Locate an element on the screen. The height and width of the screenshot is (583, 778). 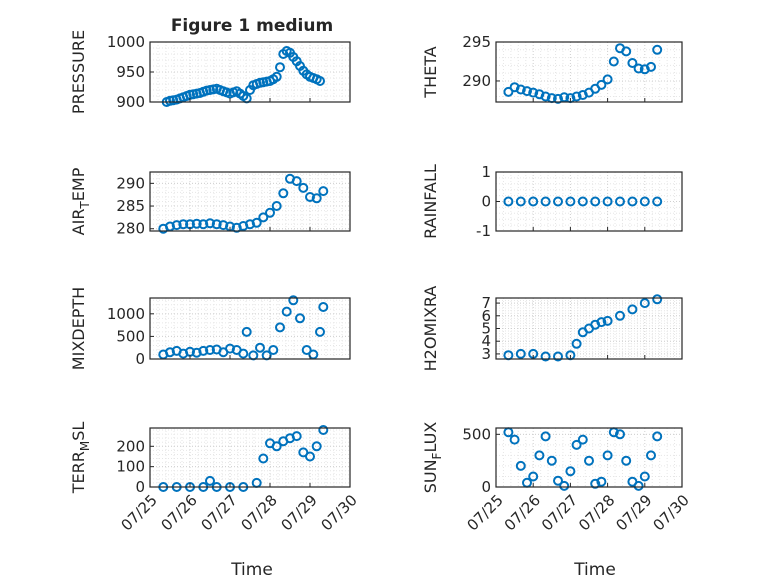
y-tick-label: 6 is located at coordinates (486, 316).